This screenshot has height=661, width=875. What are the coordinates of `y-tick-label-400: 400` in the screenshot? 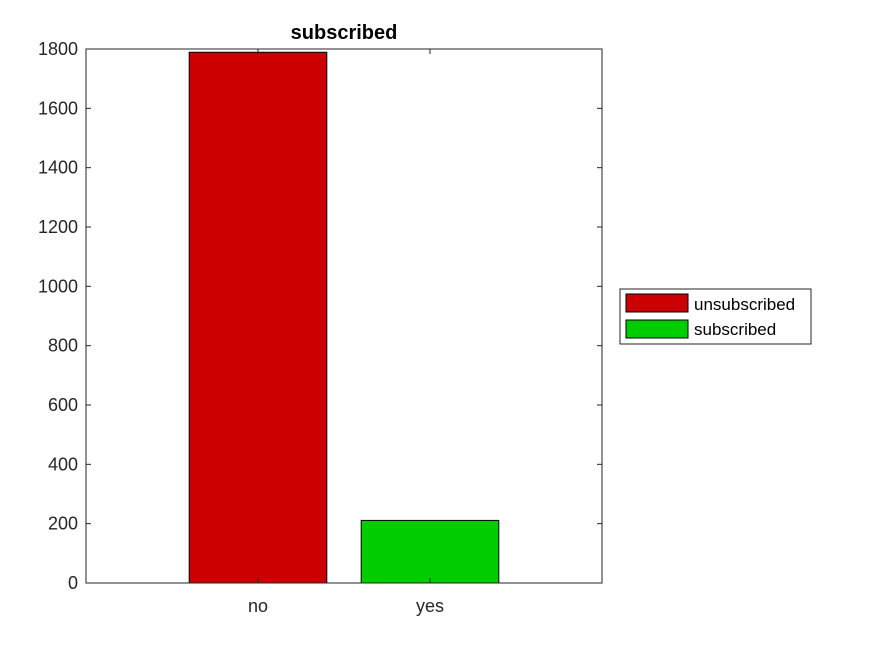 It's located at (63, 464).